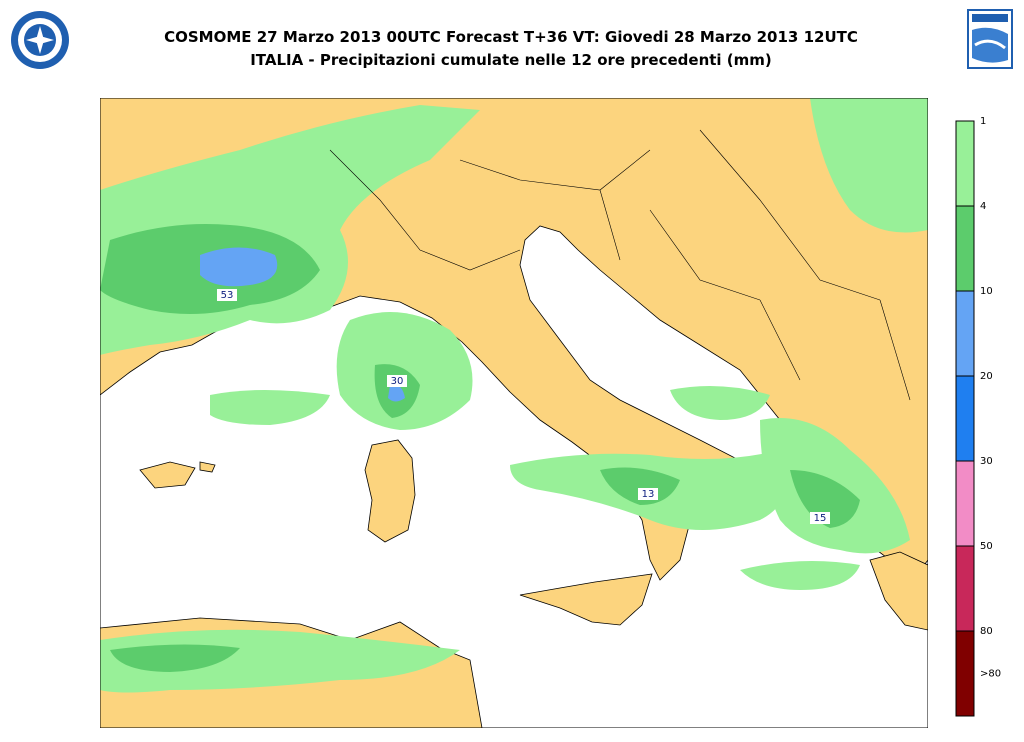 Image resolution: width=1024 pixels, height=742 pixels. Describe the element at coordinates (986, 291) in the screenshot. I see `colorbar-label: 10` at that location.